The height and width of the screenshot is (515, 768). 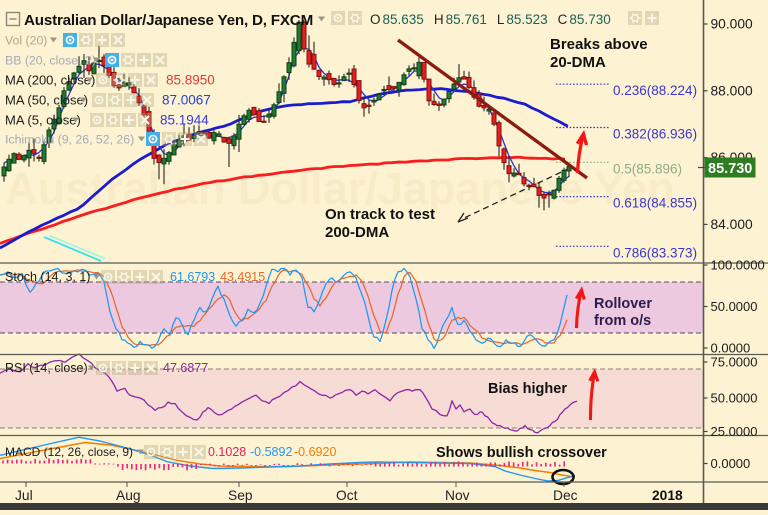 What do you see at coordinates (623, 304) in the screenshot?
I see `svg-text: Rollover` at bounding box center [623, 304].